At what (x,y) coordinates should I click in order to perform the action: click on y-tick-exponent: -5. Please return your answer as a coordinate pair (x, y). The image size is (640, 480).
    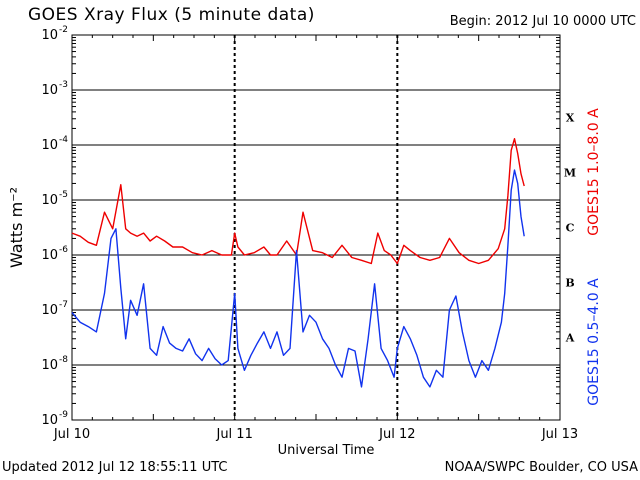
    Looking at the image, I should click on (63, 195).